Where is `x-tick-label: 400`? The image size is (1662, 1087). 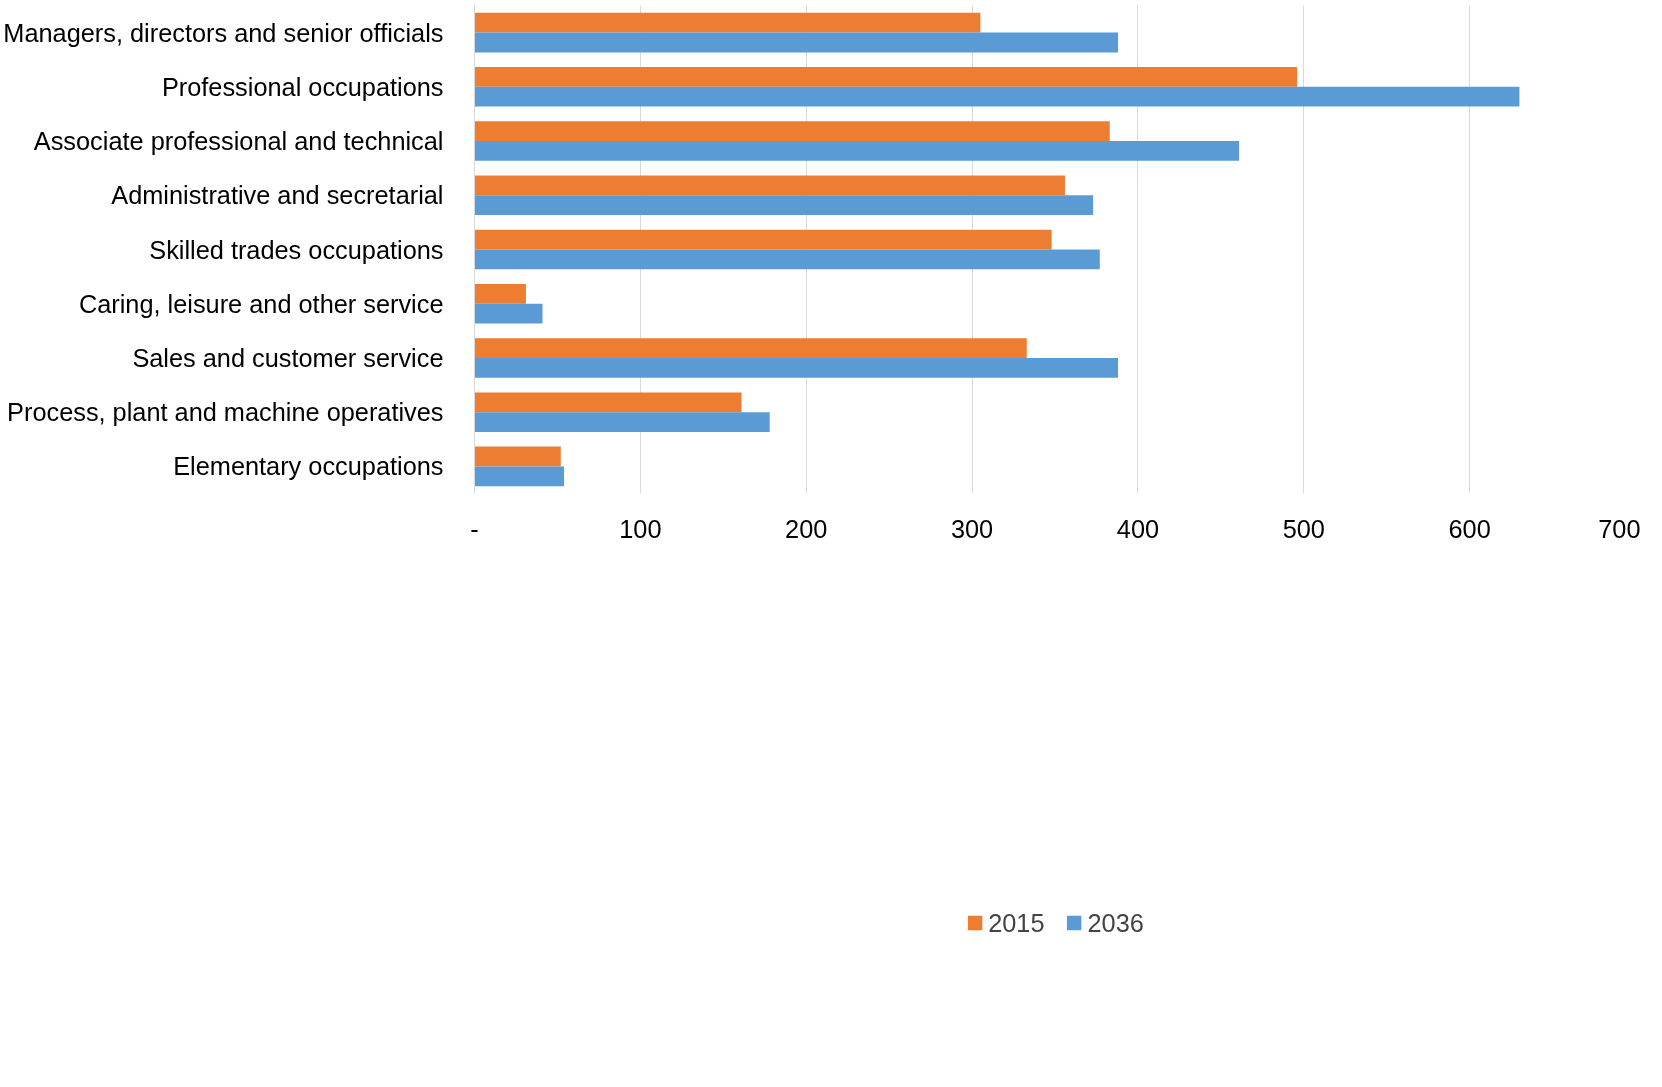 x-tick-label: 400 is located at coordinates (1138, 528).